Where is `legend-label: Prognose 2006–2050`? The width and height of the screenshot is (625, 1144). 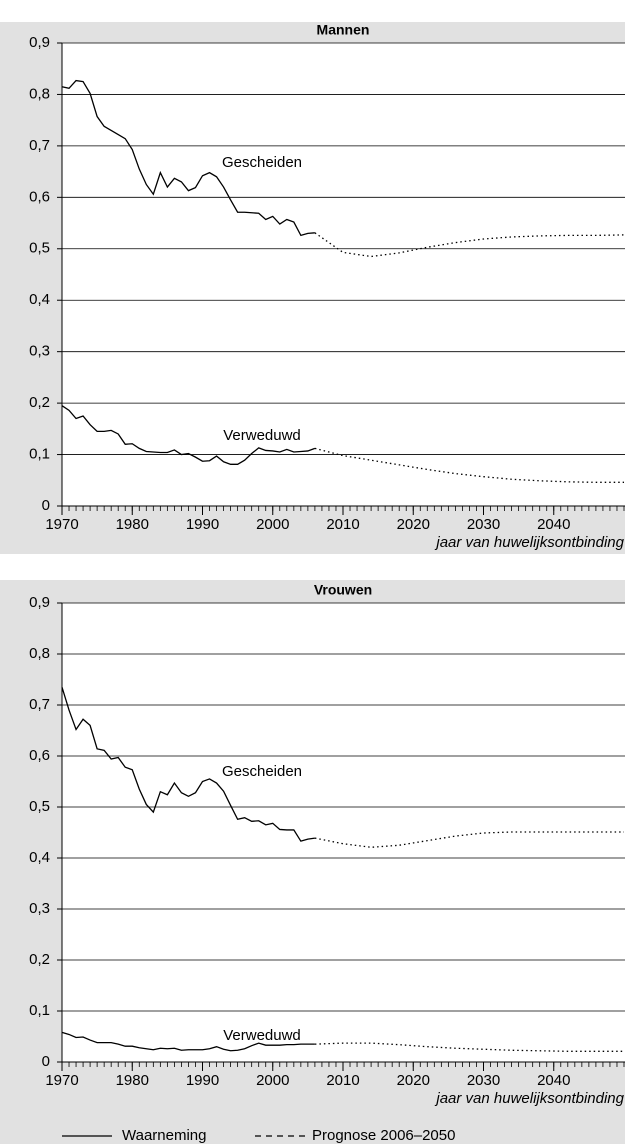 legend-label: Prognose 2006–2050 is located at coordinates (383, 1135).